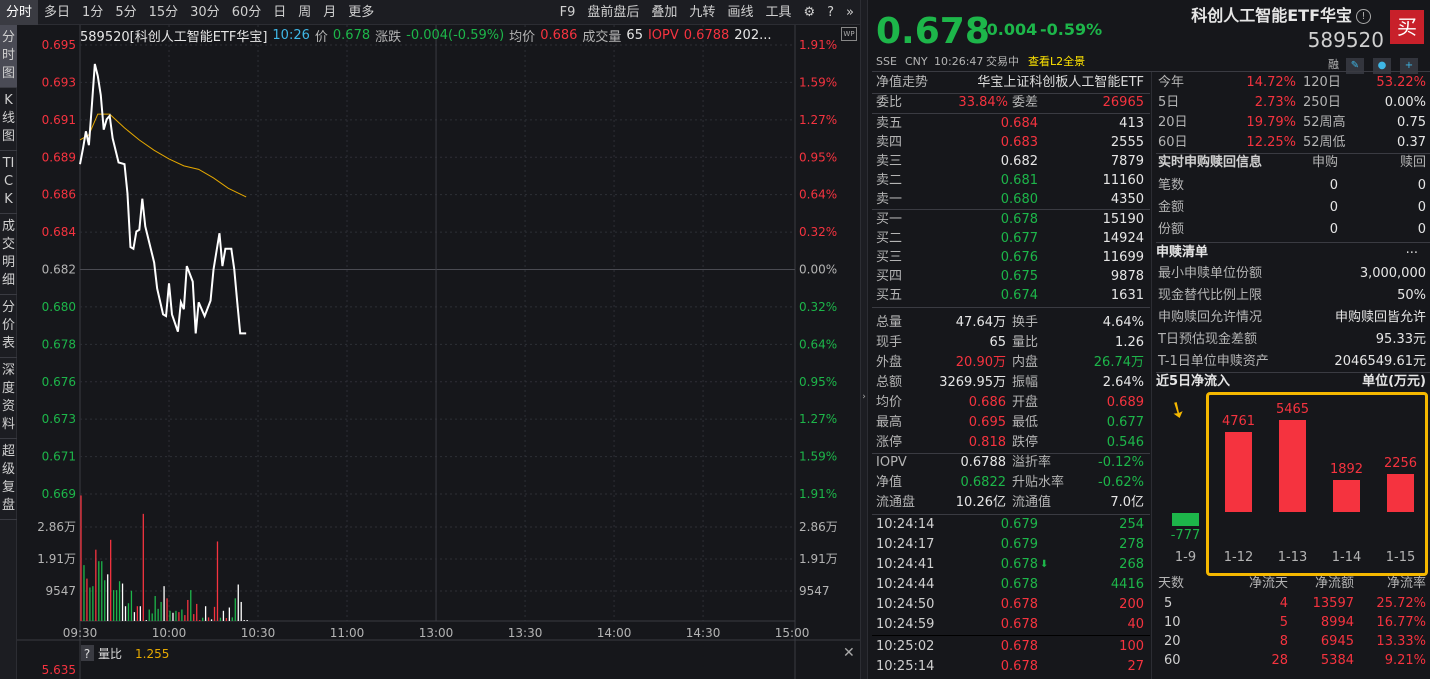  Describe the element at coordinates (19, 12) in the screenshot. I see `tab-period-0: 分时` at that location.